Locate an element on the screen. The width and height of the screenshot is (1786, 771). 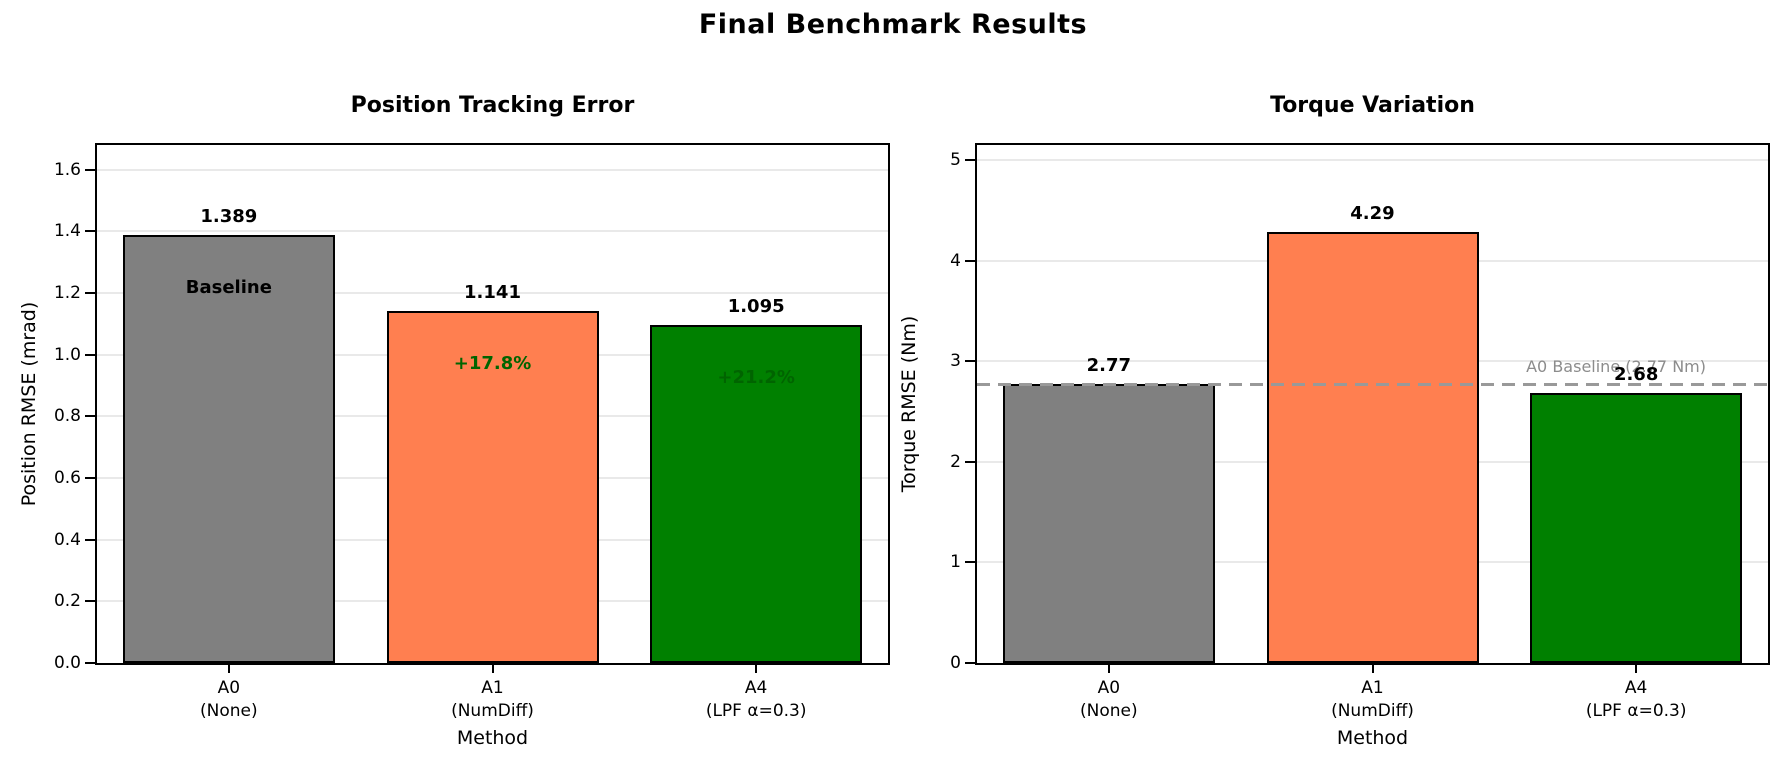
y-tick-label: 3 is located at coordinates (955, 361).